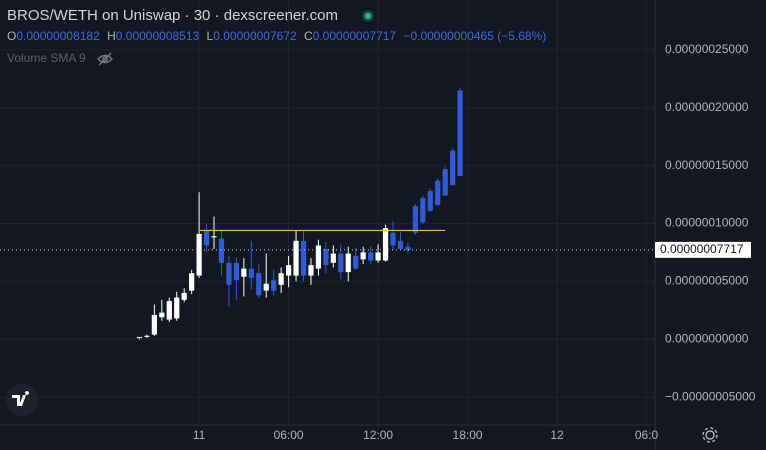  What do you see at coordinates (355, 36) in the screenshot?
I see `legend-value: 0.00000007717` at bounding box center [355, 36].